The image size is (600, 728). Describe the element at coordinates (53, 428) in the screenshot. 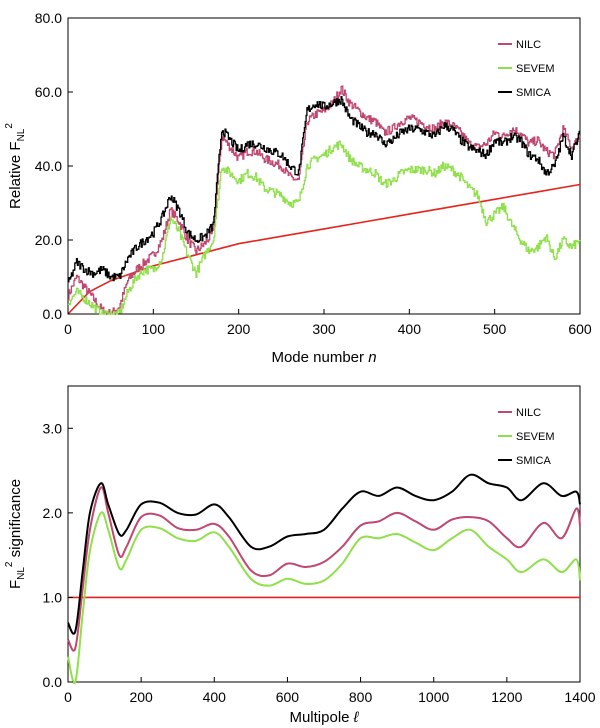

I see `y-tick-label: 3.0` at that location.